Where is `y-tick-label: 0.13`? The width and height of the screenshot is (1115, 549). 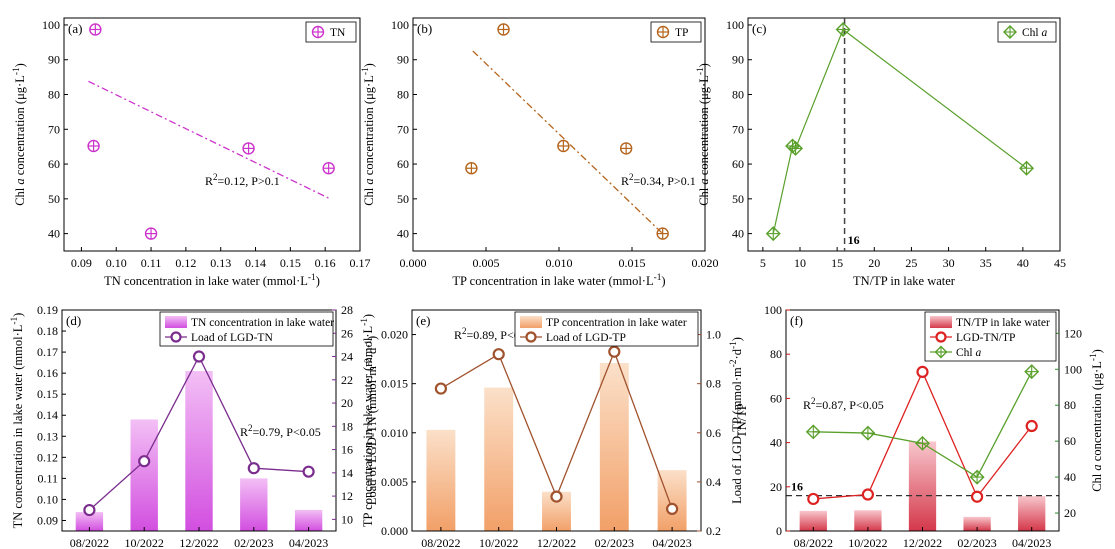
y-tick-label: 0.13 is located at coordinates (47, 436).